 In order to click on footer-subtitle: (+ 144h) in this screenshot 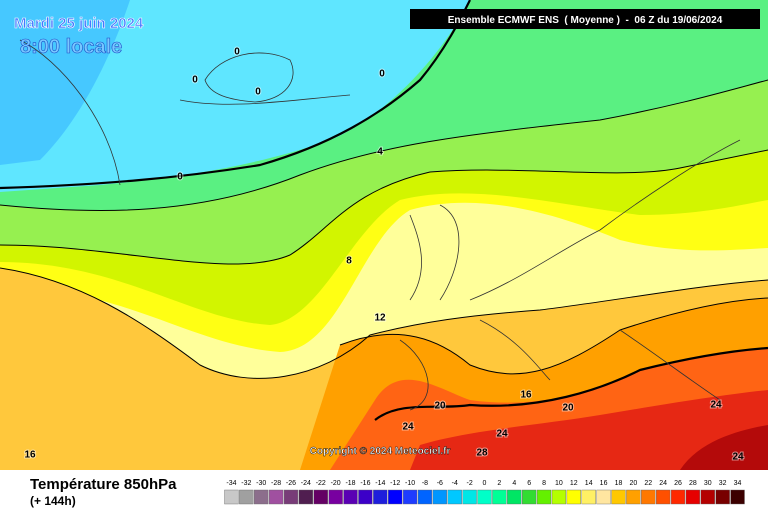, I will do `click(53, 501)`.